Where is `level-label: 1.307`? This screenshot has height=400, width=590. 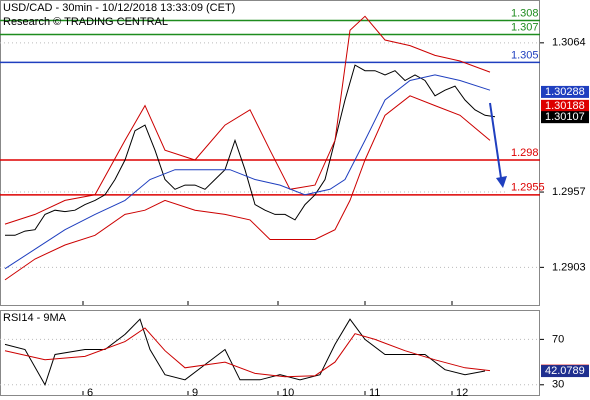
level-label: 1.307 is located at coordinates (525, 27).